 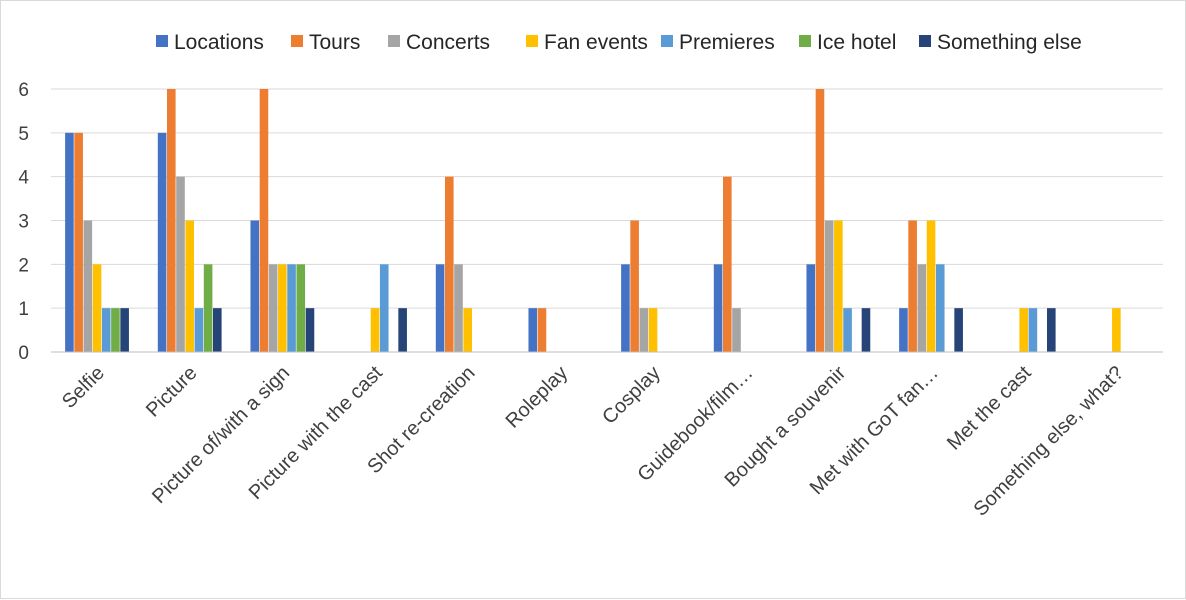 I want to click on category-label: Met the cast, so click(x=989, y=408).